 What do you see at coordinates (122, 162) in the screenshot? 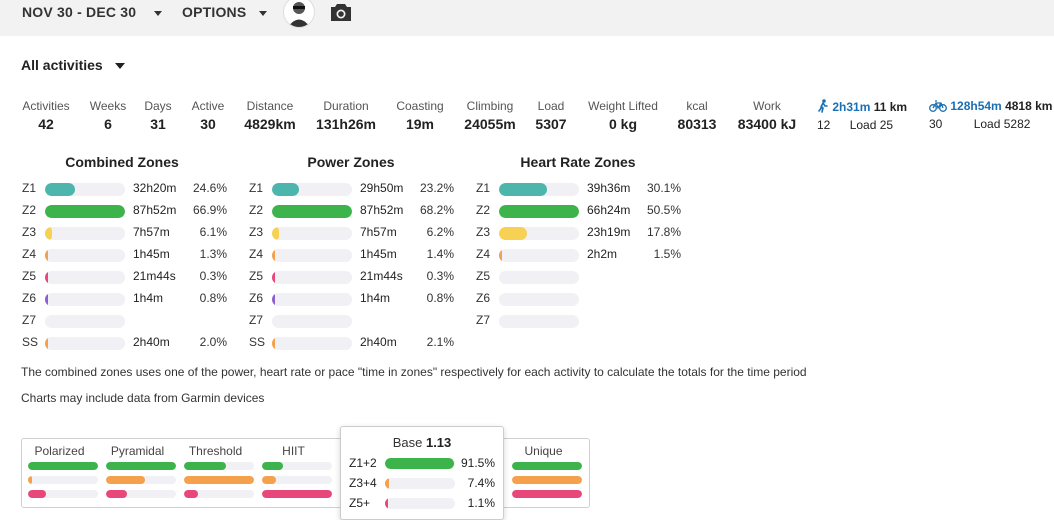
I see `combined-zones-title: Combined Zones` at bounding box center [122, 162].